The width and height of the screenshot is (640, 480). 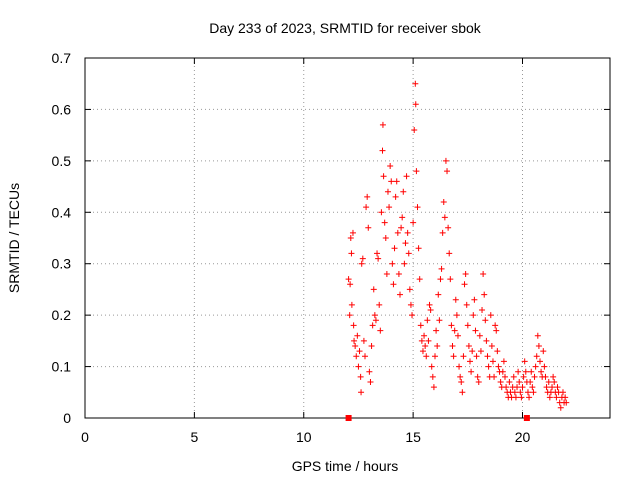 I want to click on y-tick-labels: 0 0.1 0.2 0.3 0.4 0.5 0.6 0.7, so click(x=62, y=238).